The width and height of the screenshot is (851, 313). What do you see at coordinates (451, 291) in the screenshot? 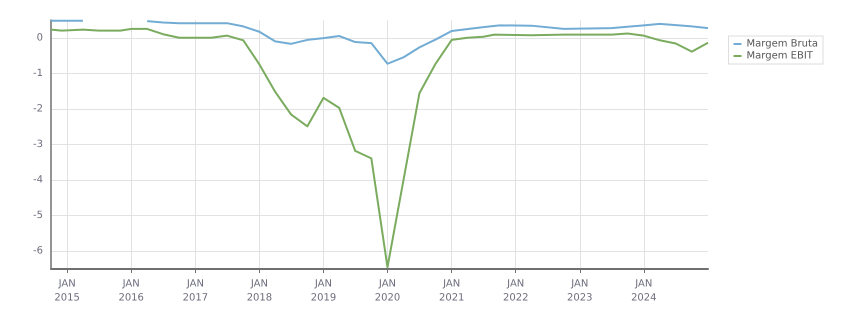
I see `x-tick-label: JAN 2021` at bounding box center [451, 291].